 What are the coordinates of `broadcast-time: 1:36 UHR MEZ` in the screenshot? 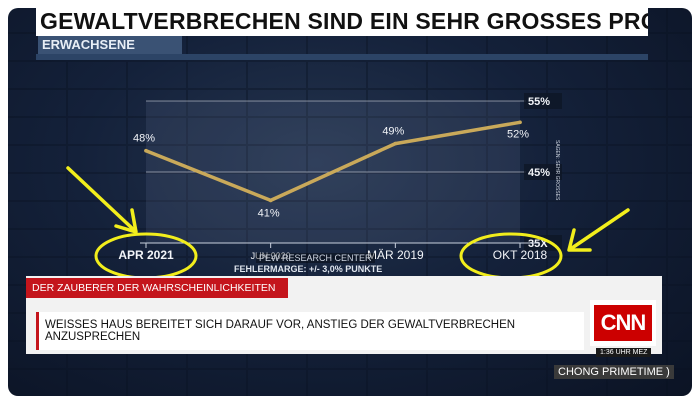 It's located at (624, 352).